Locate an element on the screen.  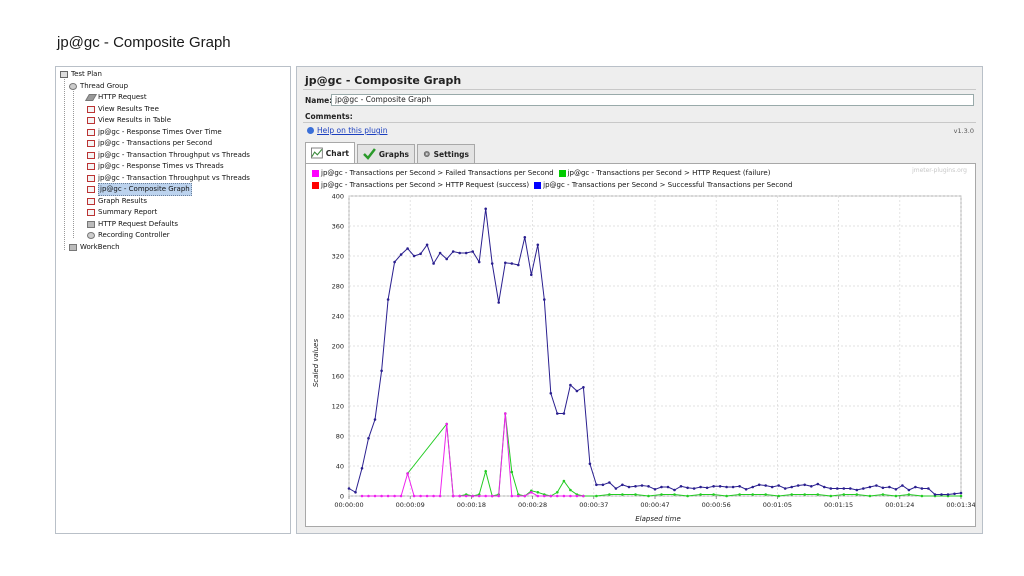
tree-item: View Results Tree is located at coordinates (123, 109).